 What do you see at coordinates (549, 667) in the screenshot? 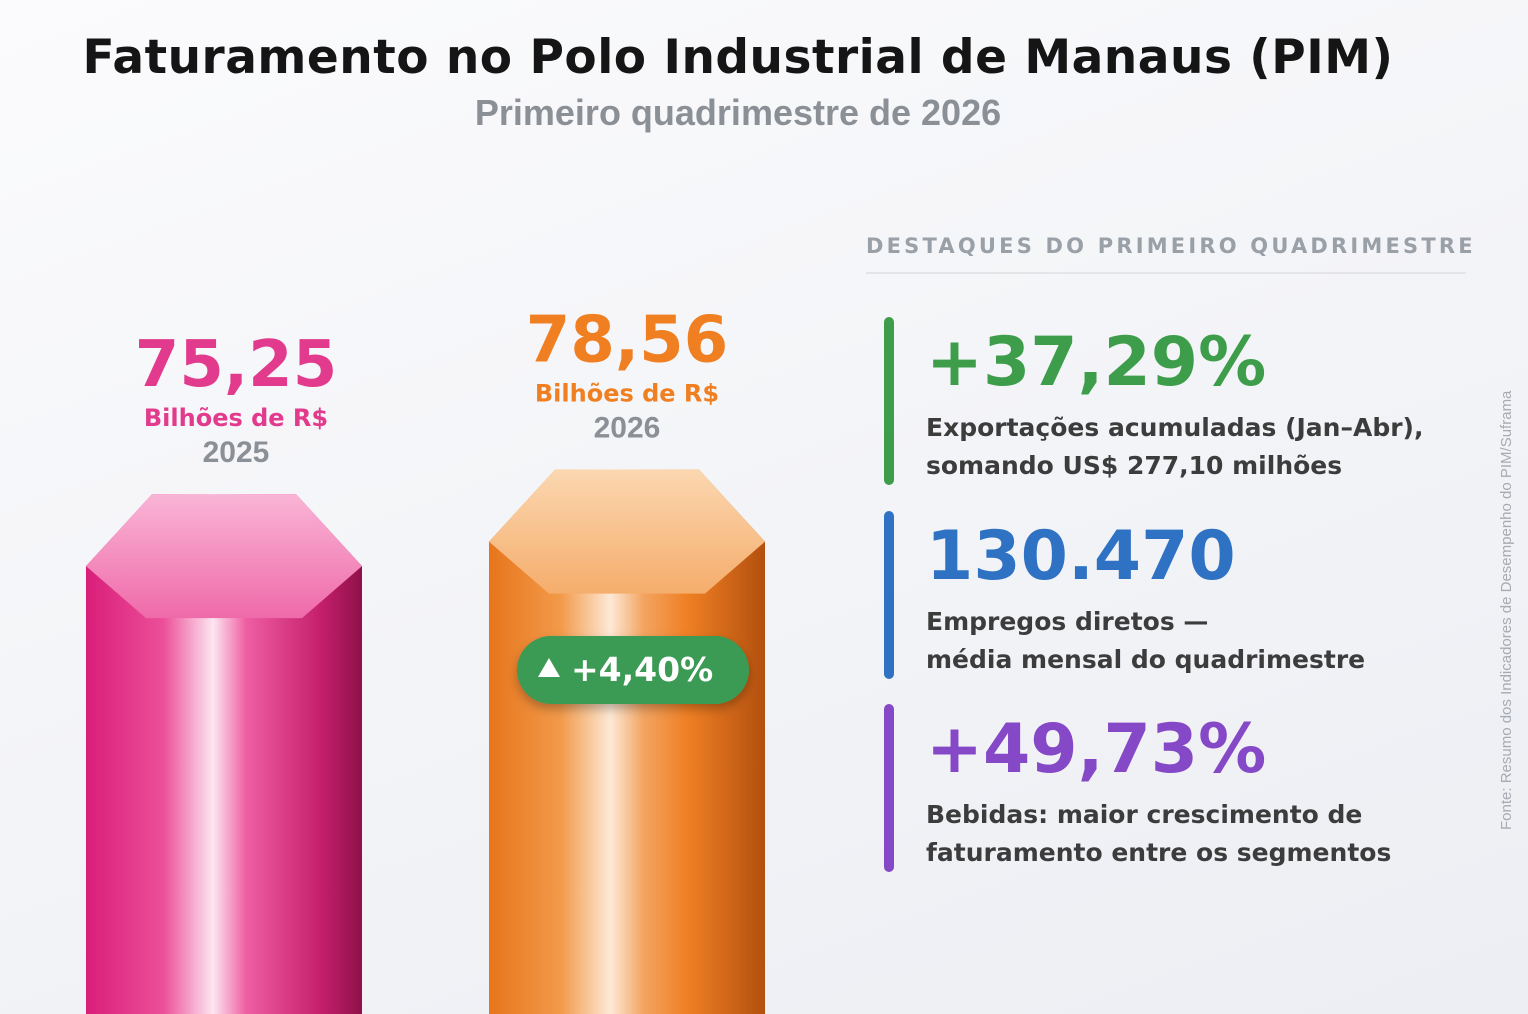
I see `triangle-up-icon` at bounding box center [549, 667].